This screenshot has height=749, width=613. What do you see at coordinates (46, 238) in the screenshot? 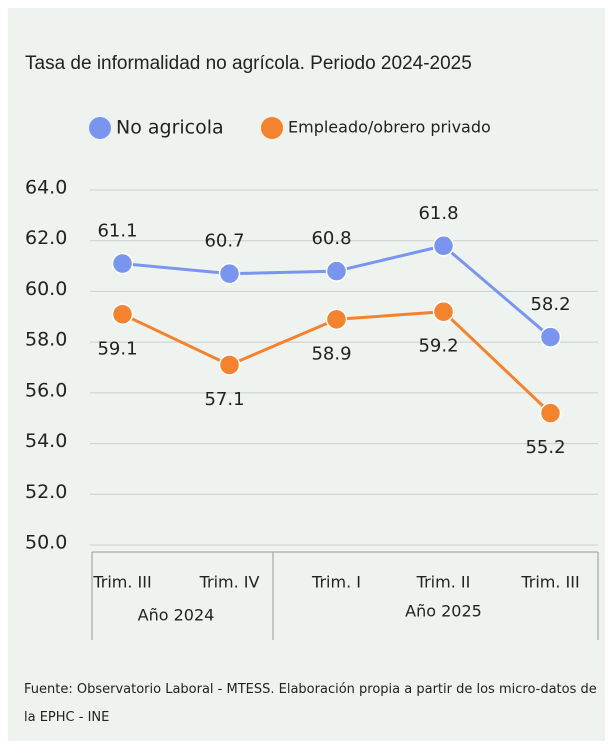
I see `y-tick-label: 62.0` at bounding box center [46, 238].